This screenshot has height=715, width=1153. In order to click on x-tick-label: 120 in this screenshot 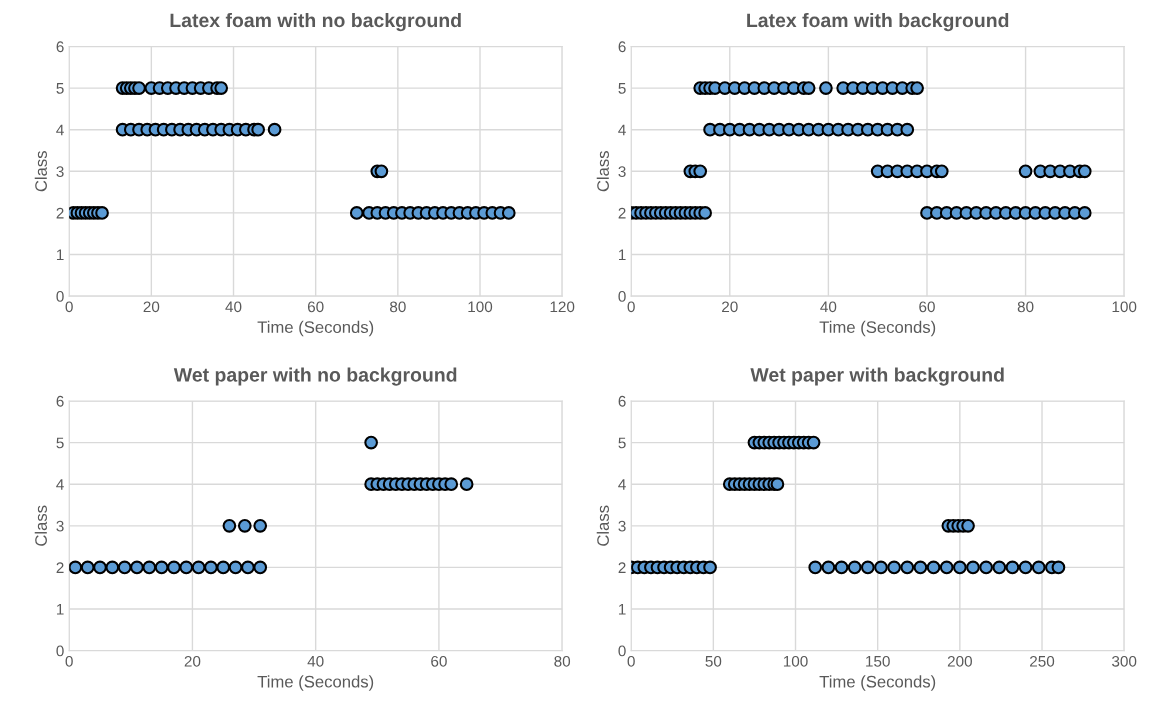, I will do `click(562, 307)`.